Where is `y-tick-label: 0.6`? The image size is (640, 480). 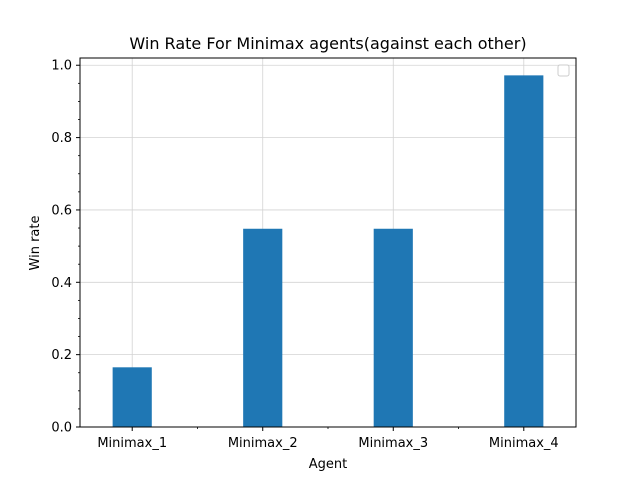 y-tick-label: 0.6 is located at coordinates (61, 210).